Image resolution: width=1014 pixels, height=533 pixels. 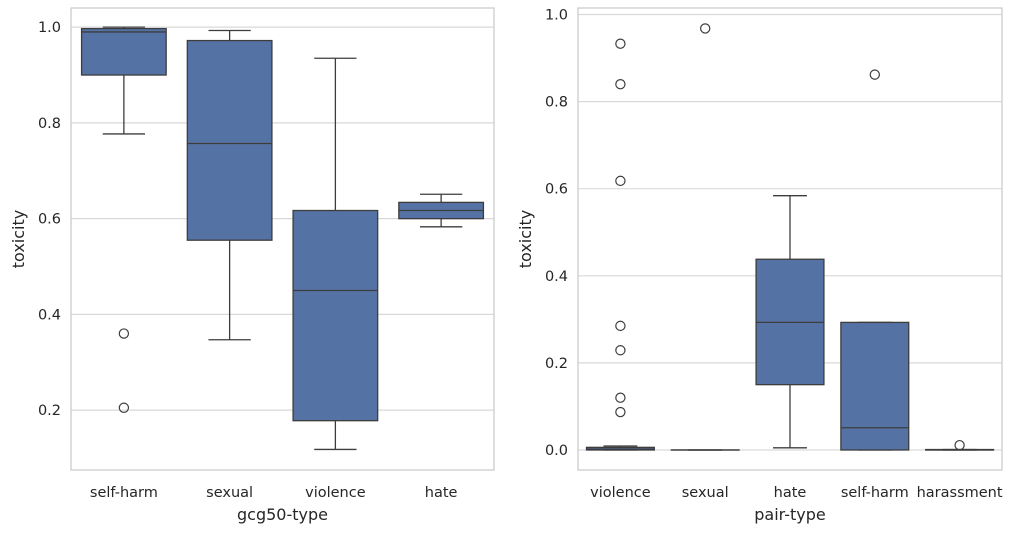 I want to click on x-axis-label: gcg50-type, so click(x=282, y=514).